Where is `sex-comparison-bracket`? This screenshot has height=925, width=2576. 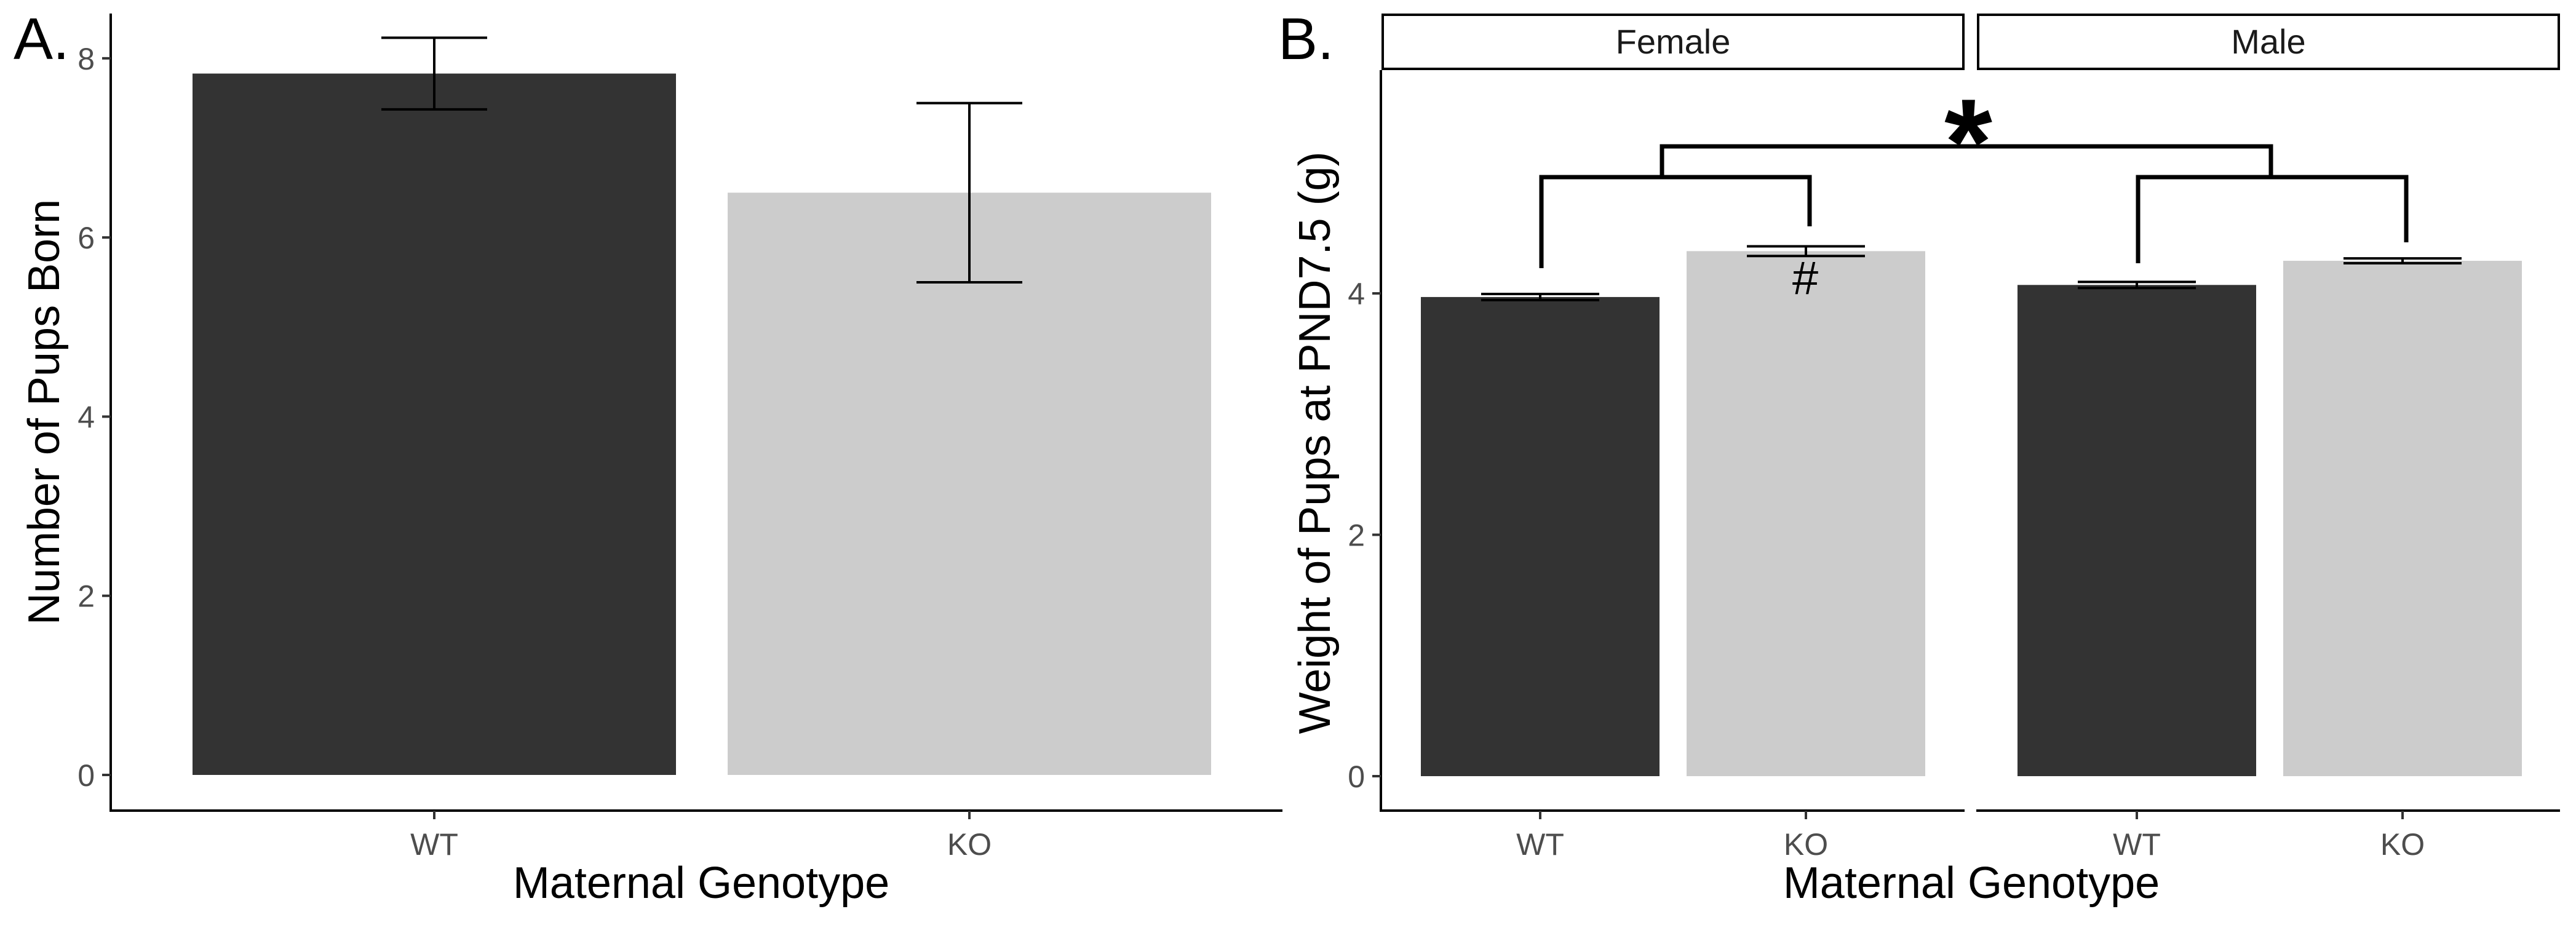
sex-comparison-bracket is located at coordinates (1966, 161).